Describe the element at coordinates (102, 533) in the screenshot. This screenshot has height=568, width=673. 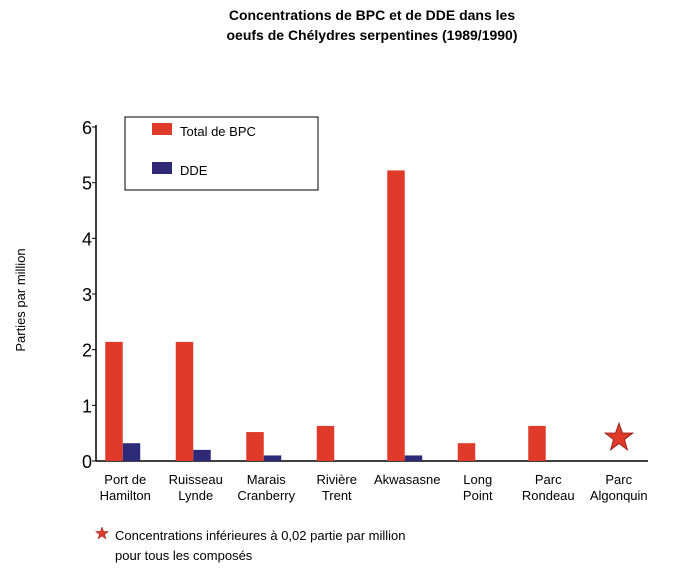
I see `note-star` at that location.